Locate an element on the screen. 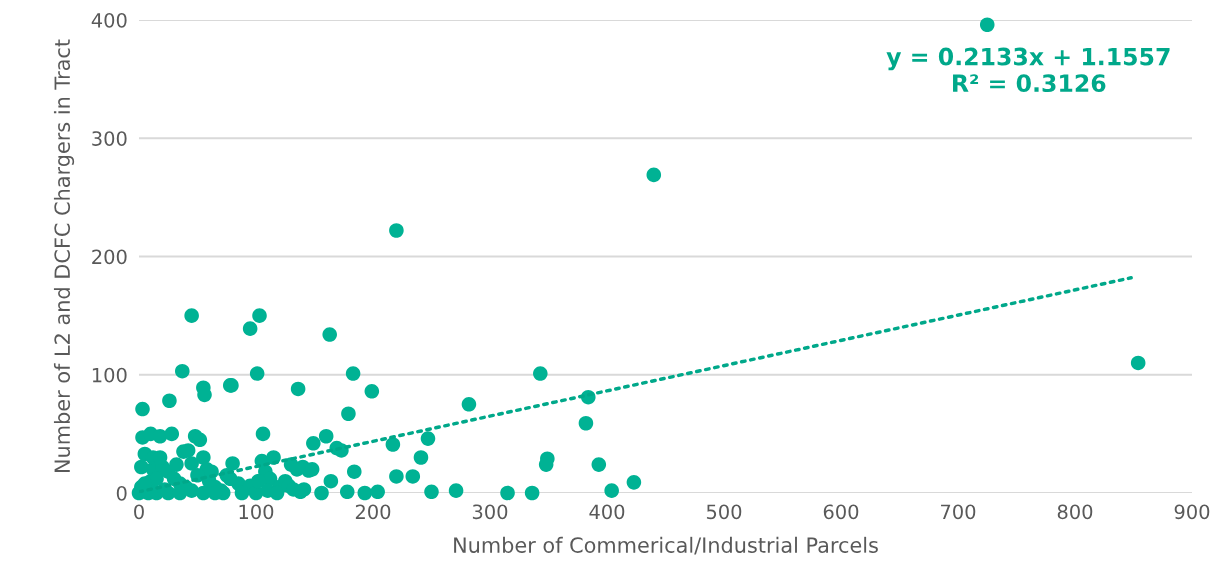 The image size is (1225, 575). x-tick-label: 600 is located at coordinates (841, 512).